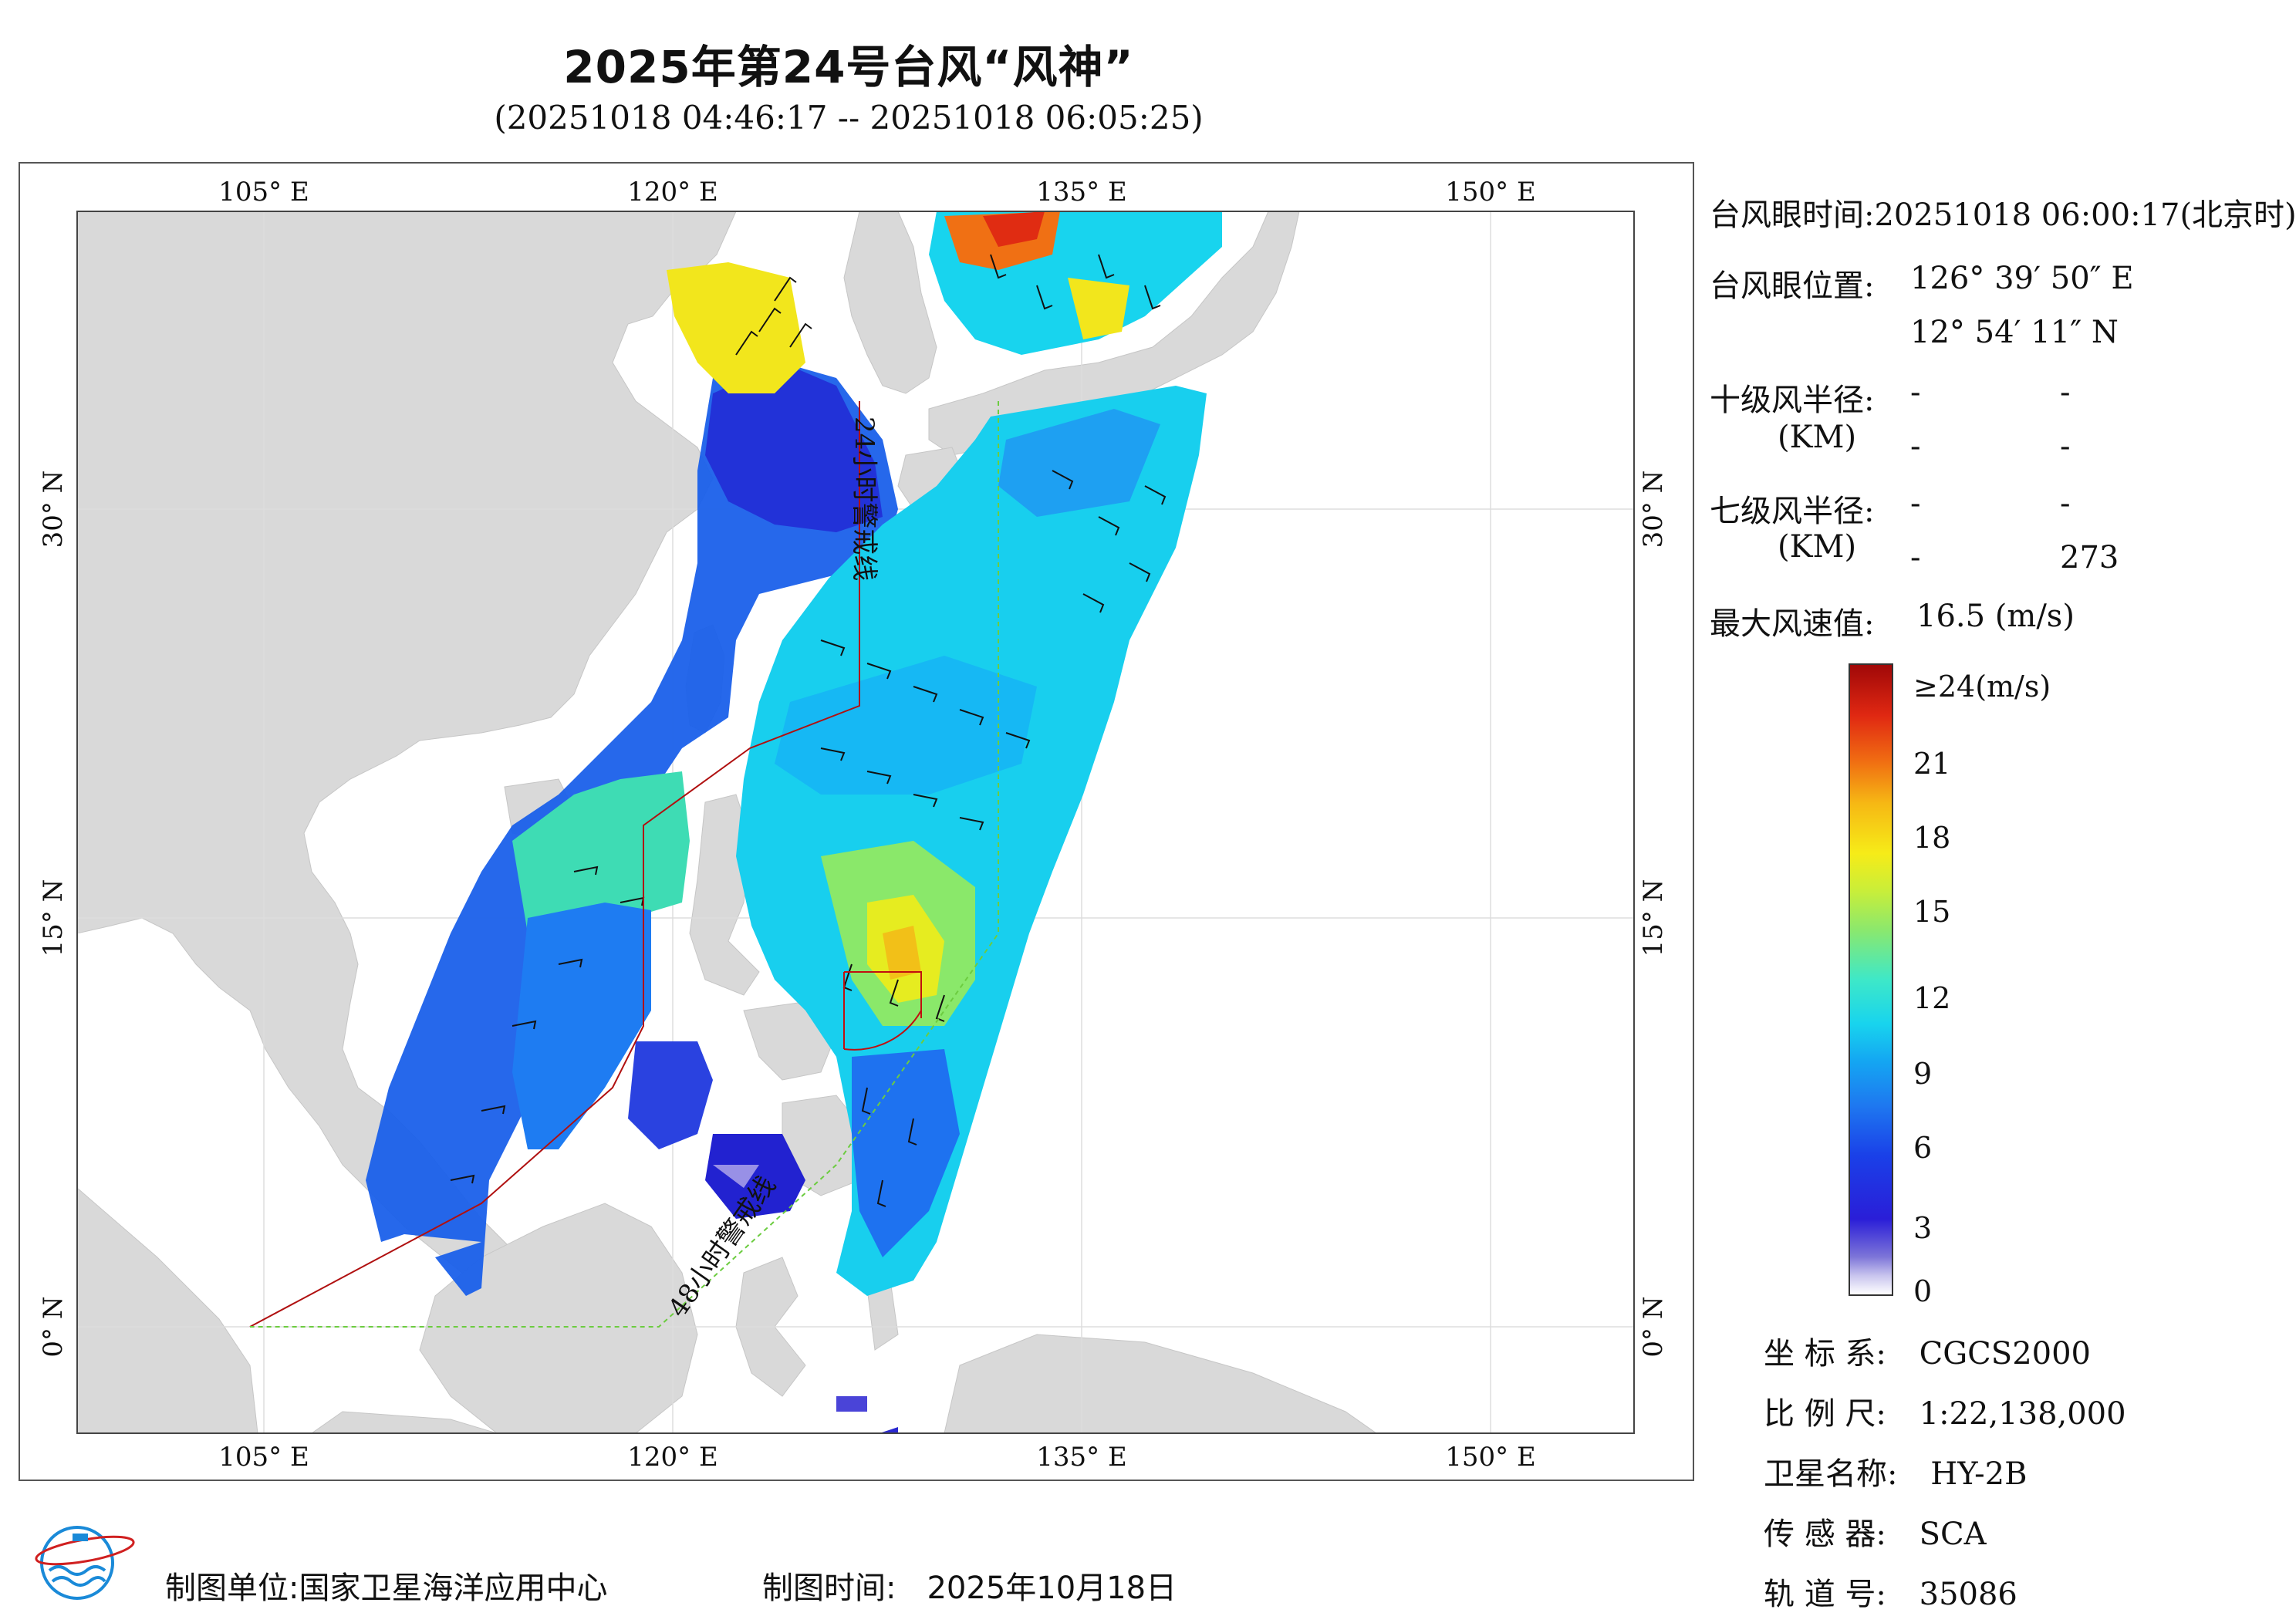  What do you see at coordinates (848, 67) in the screenshot?
I see `page-title: 2025年第24号台风“风神”` at bounding box center [848, 67].